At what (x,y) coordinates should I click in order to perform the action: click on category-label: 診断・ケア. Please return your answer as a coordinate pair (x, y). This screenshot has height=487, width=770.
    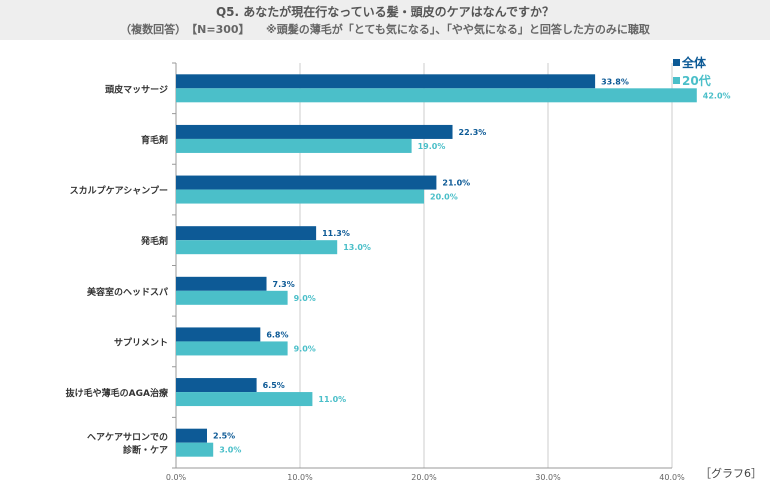
    Looking at the image, I should click on (145, 450).